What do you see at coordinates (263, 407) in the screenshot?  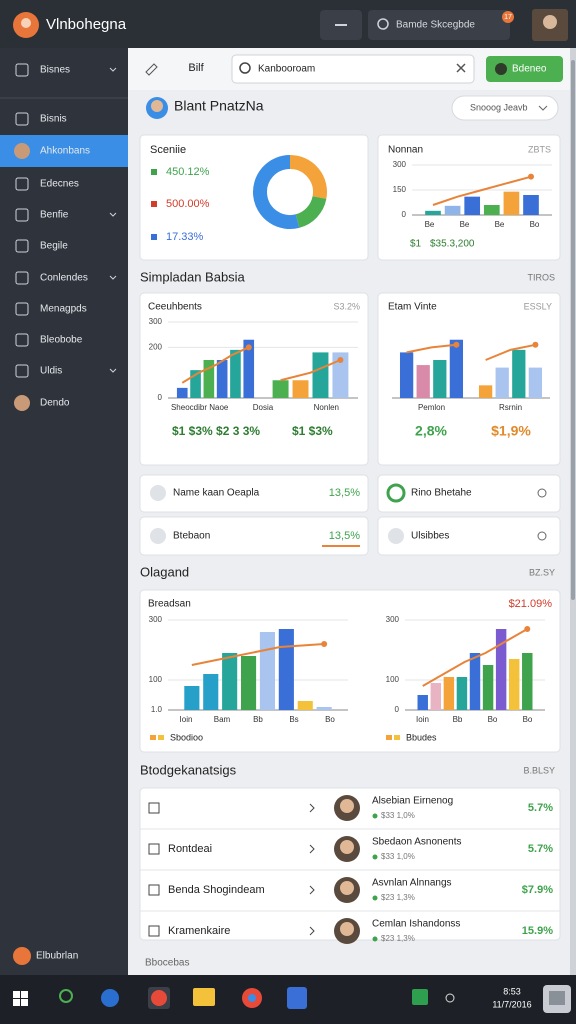 I see `x-tick-label: Dosia` at bounding box center [263, 407].